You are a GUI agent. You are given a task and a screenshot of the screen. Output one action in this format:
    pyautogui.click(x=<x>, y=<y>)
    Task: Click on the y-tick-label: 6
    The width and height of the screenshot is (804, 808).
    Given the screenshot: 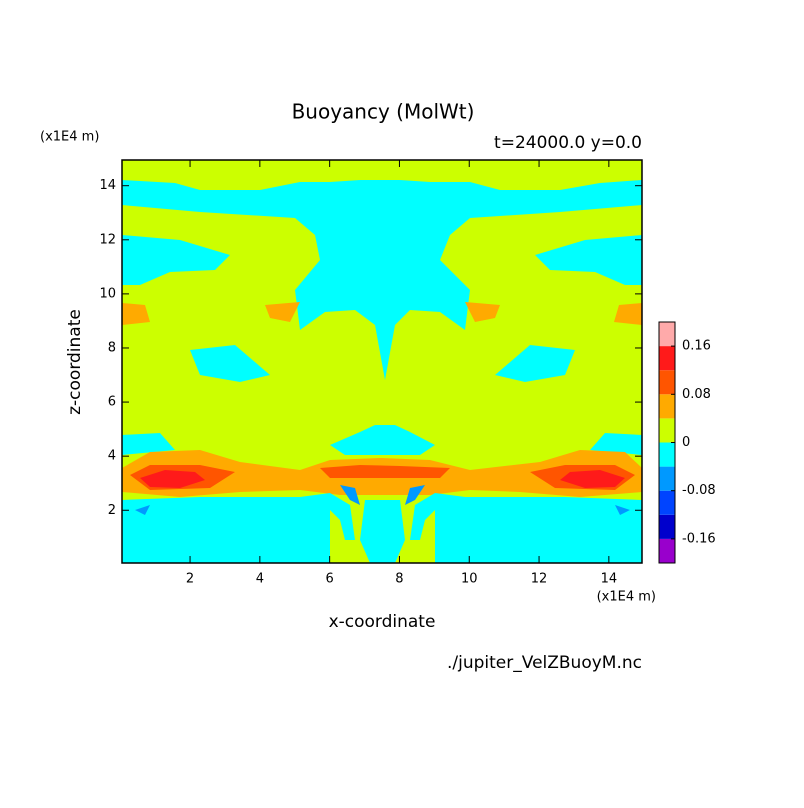 What is the action you would take?
    pyautogui.click(x=112, y=402)
    